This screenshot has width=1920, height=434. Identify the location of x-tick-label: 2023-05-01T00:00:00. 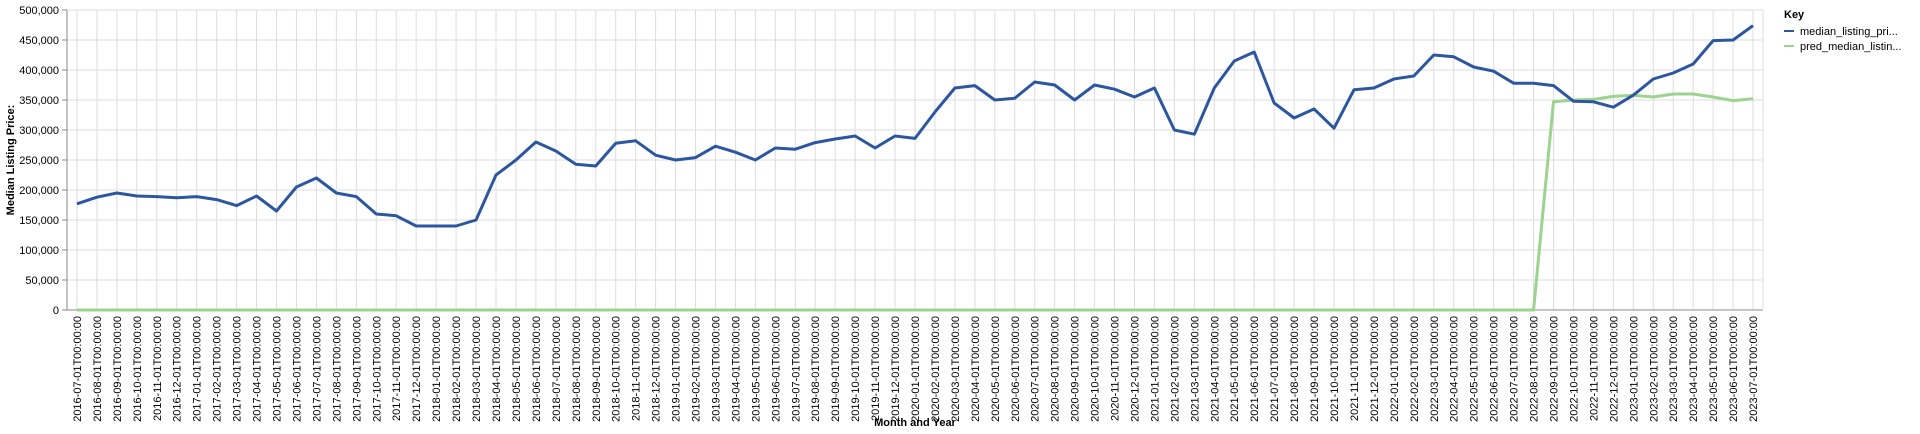
(1714, 369).